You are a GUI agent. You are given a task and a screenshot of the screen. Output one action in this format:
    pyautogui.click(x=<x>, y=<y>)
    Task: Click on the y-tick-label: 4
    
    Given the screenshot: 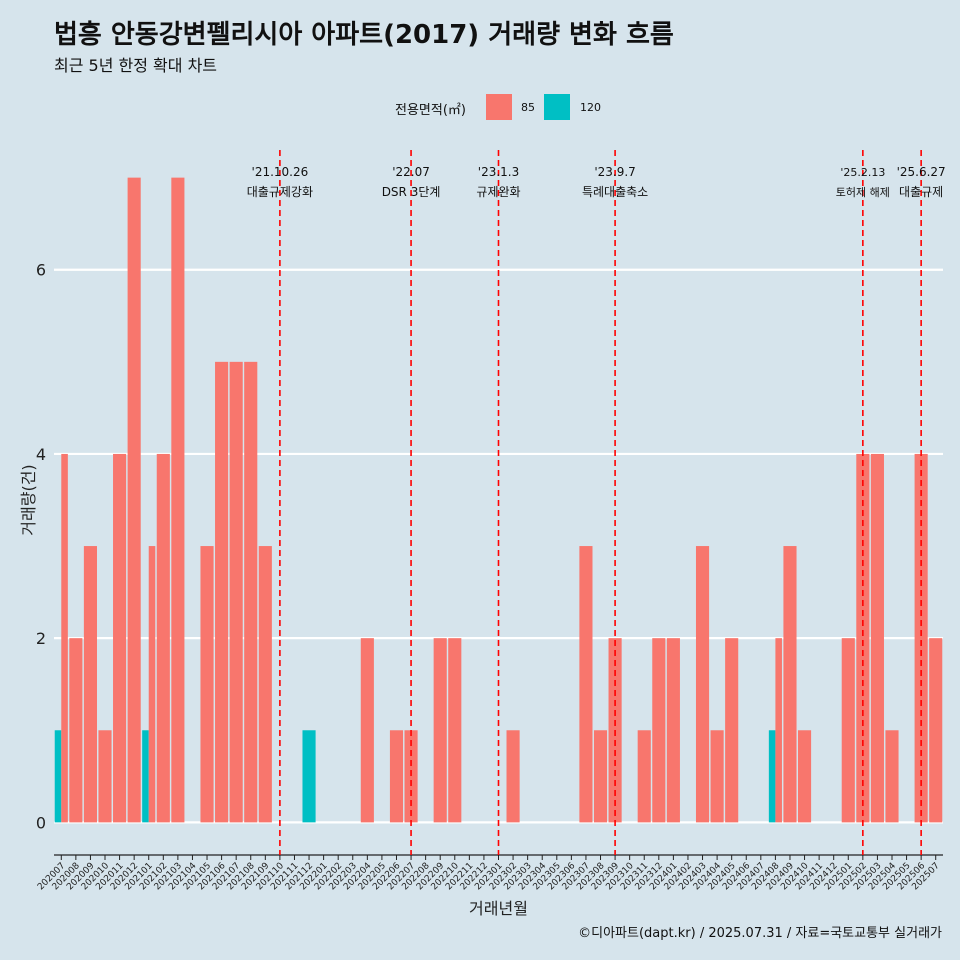 What is the action you would take?
    pyautogui.click(x=41, y=454)
    